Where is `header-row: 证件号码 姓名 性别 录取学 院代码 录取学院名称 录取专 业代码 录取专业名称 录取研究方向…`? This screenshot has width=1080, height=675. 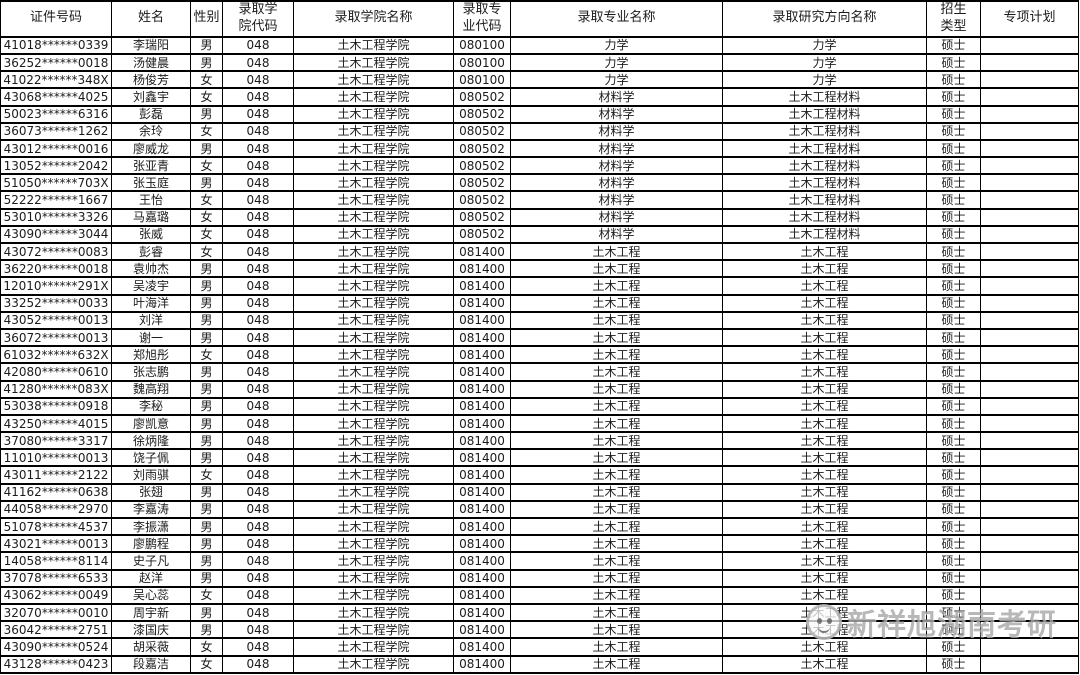
header-row: 证件号码 姓名 性别 录取学 院代码 录取学院名称 录取专 业代码 录取专业名称 录取研究方向… is located at coordinates (539, 19).